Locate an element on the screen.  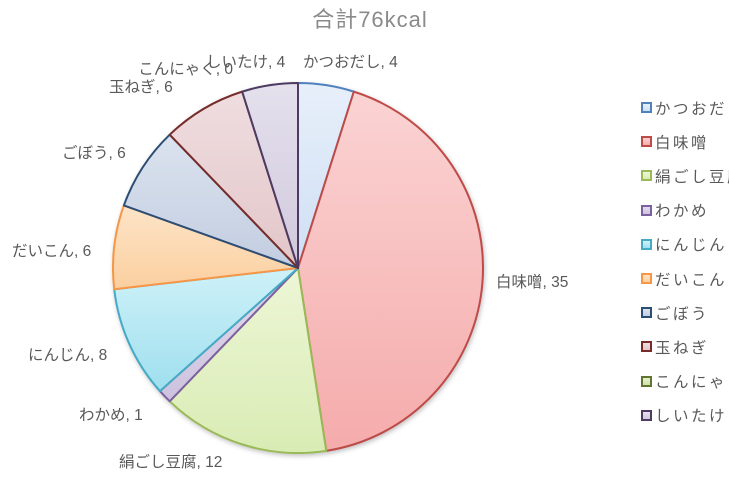
data-label-4: にんじん, 8 is located at coordinates (67, 355).